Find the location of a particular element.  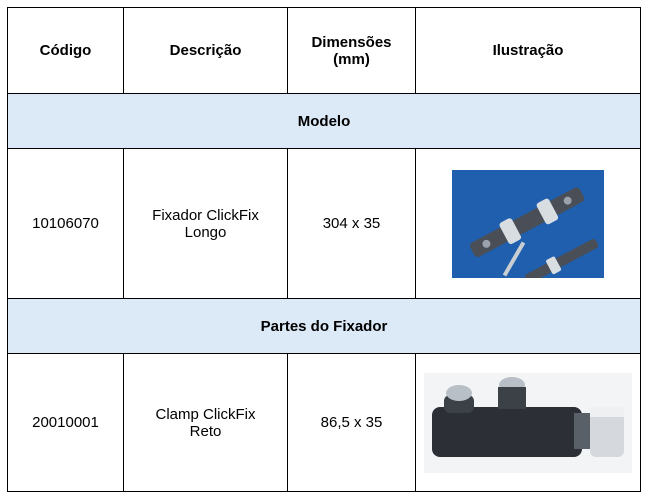

section-row: Partes do Fixador is located at coordinates (324, 326).